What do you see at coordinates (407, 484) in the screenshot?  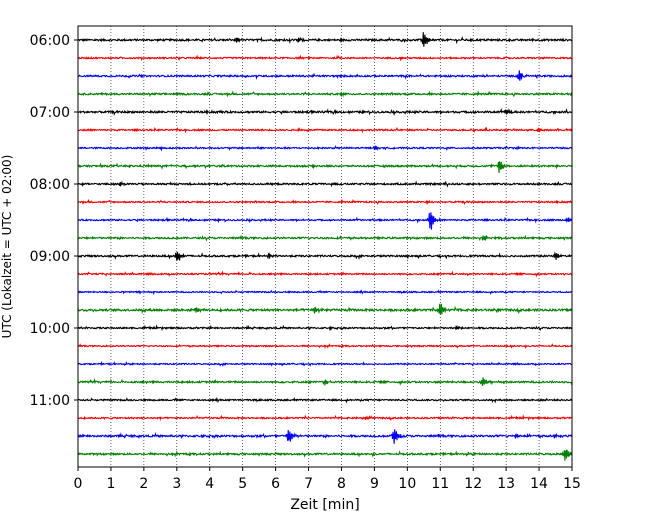 I see `x-tick-label: 10` at bounding box center [407, 484].